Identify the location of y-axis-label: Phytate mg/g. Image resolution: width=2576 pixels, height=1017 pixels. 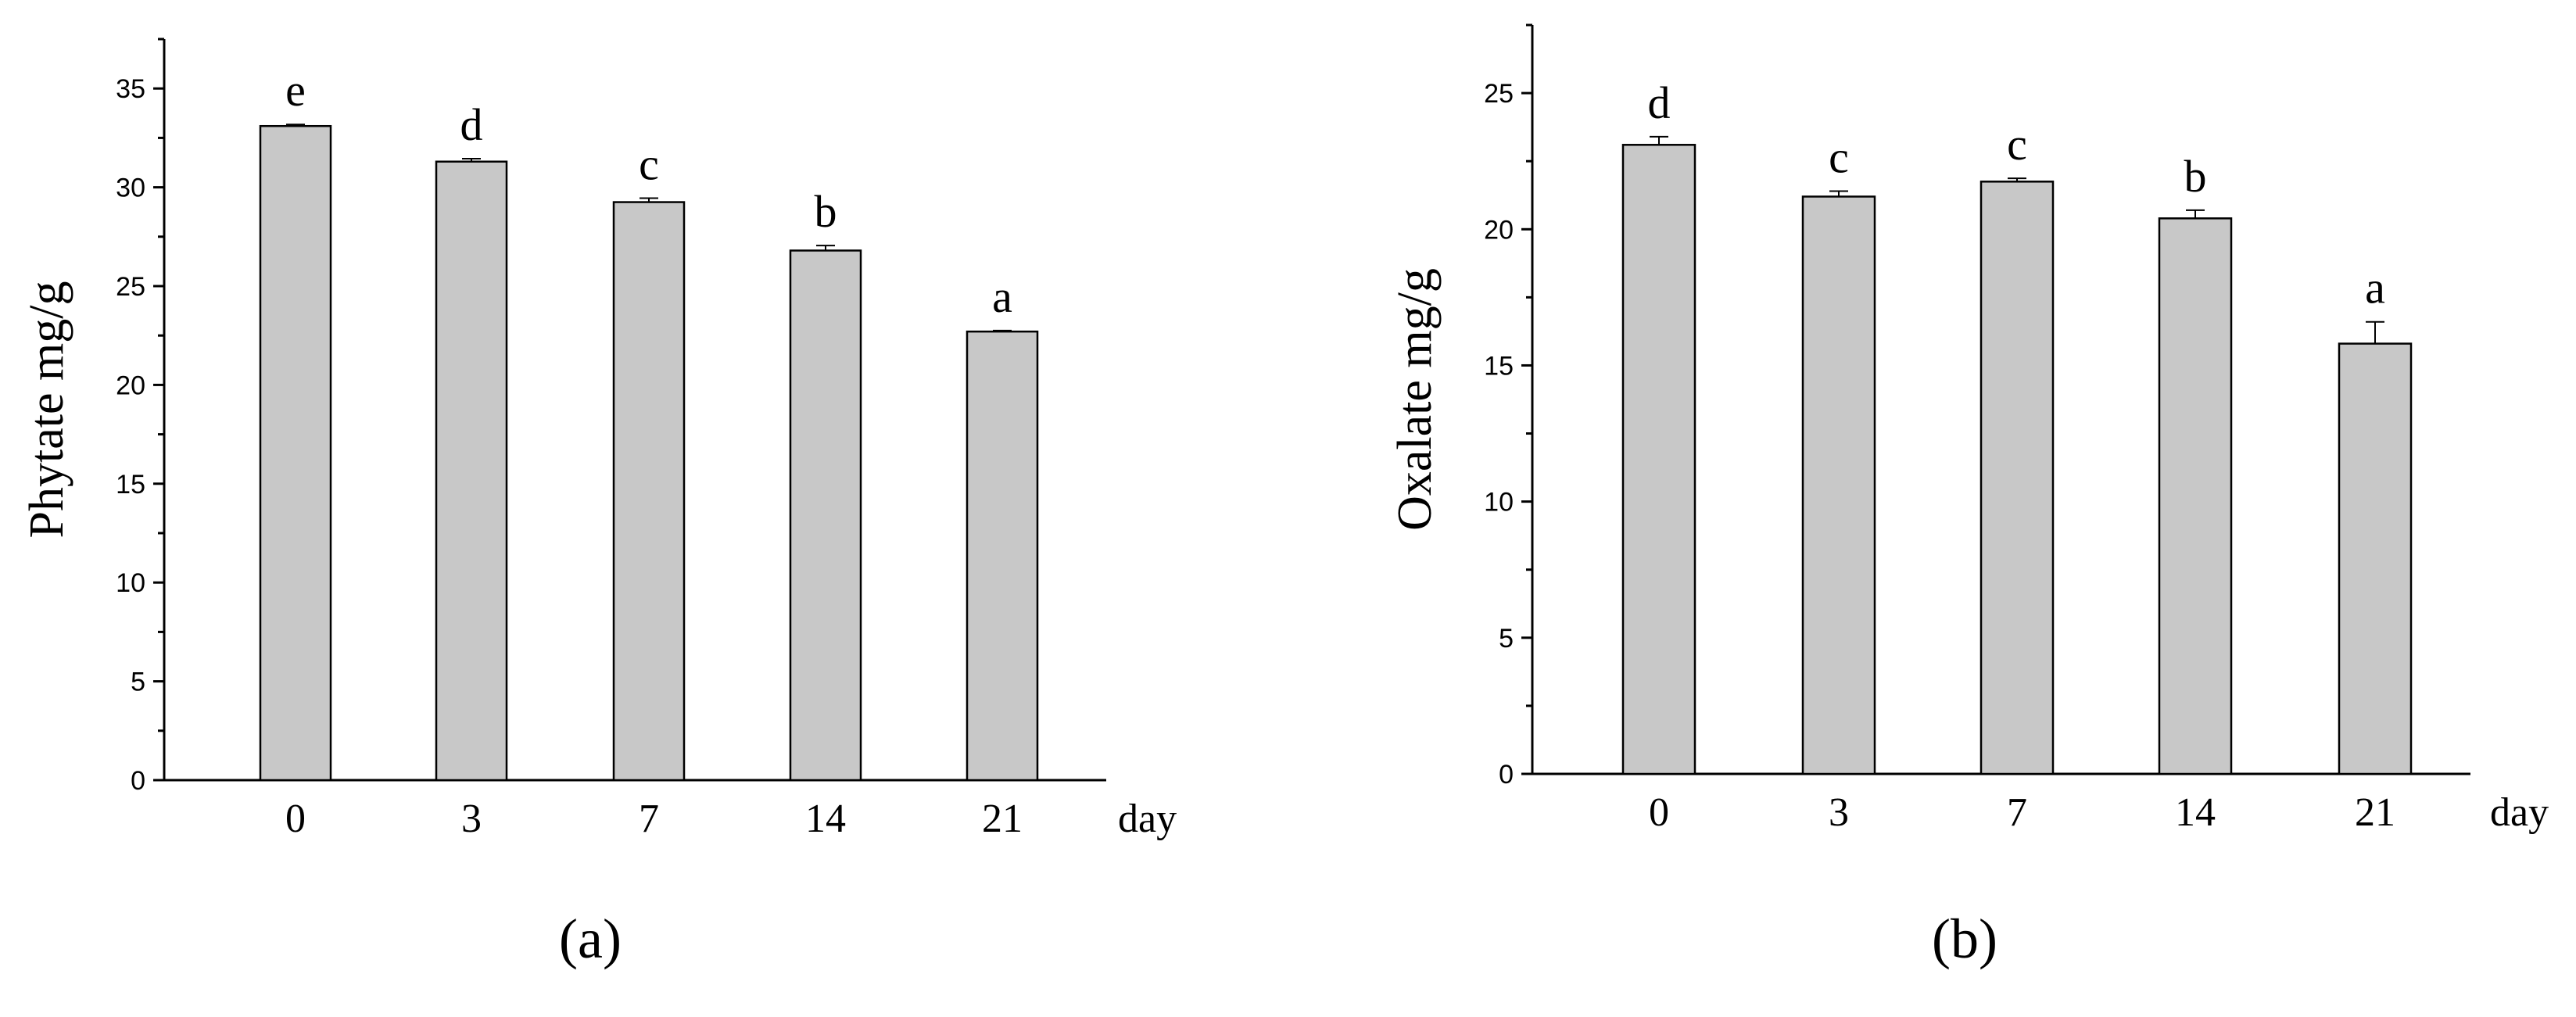
(46, 410).